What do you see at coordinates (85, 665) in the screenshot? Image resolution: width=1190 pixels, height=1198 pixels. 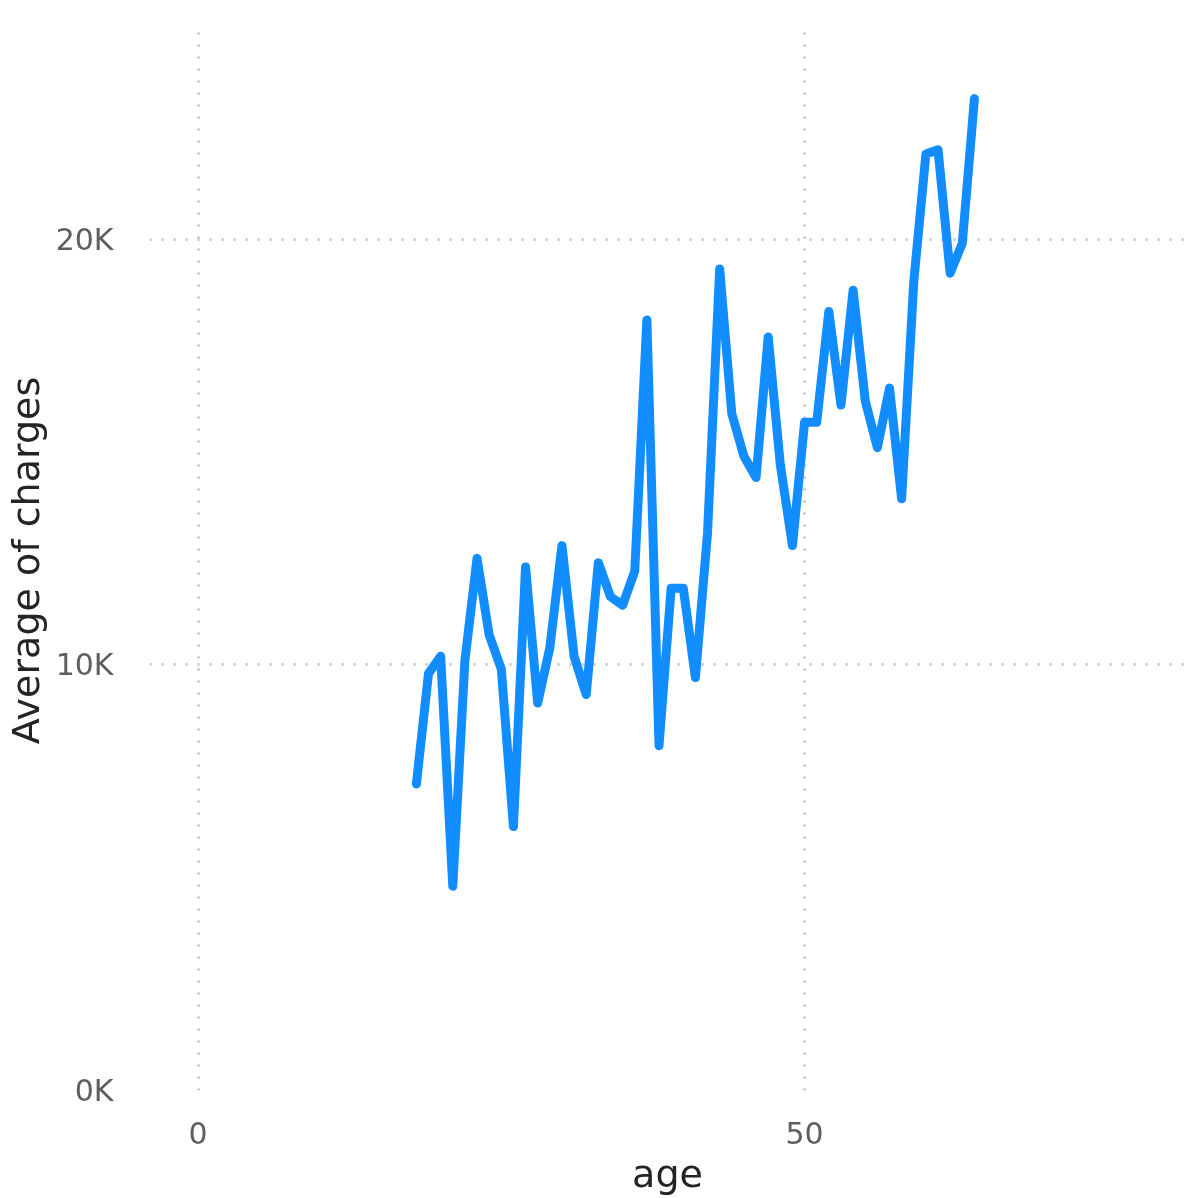 I see `y-tick-label: 10K` at bounding box center [85, 665].